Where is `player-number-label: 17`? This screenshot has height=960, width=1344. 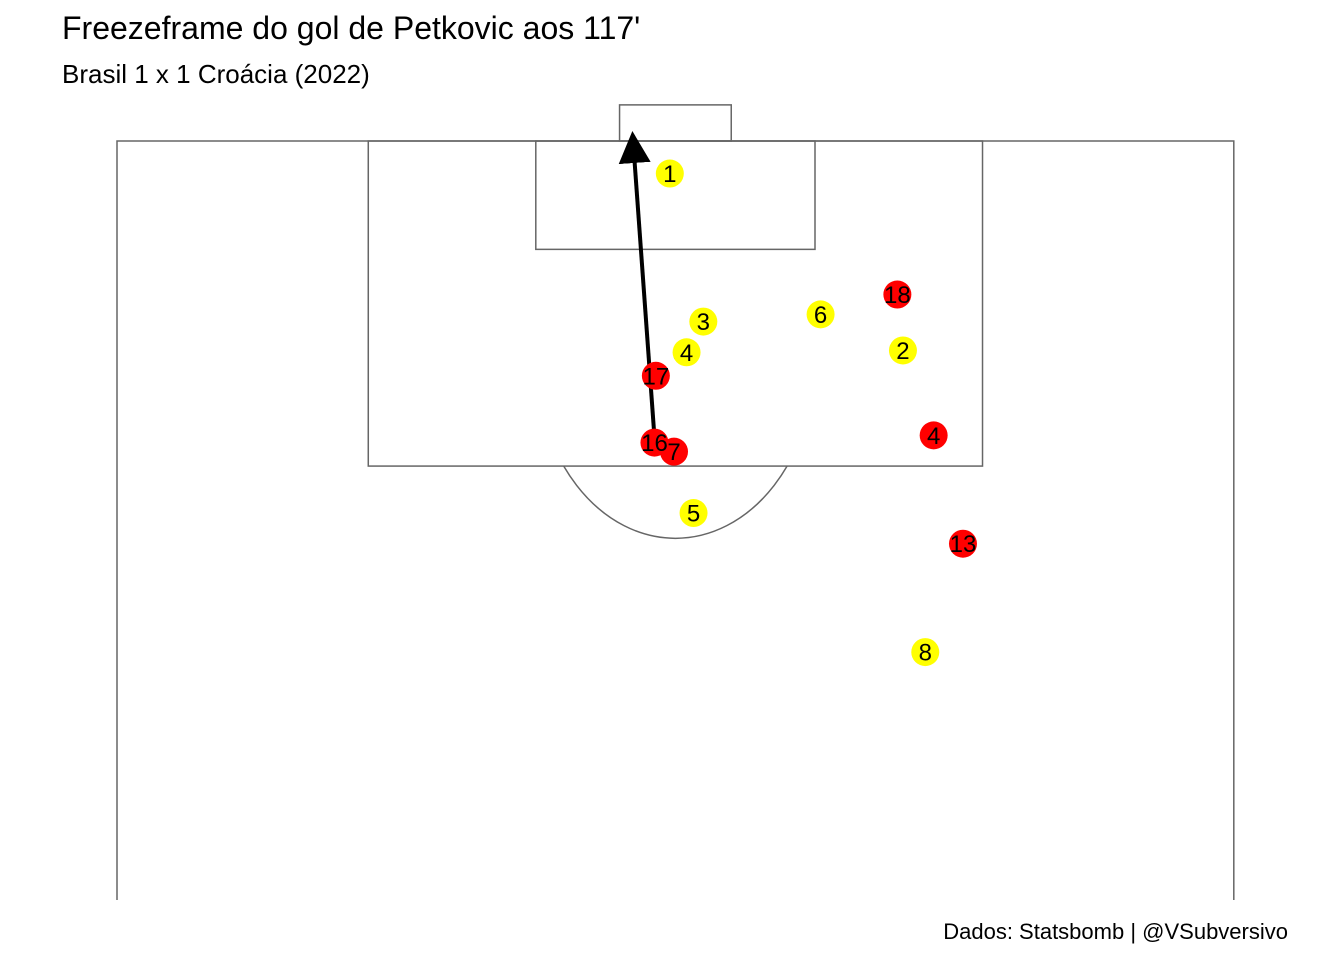
player-number-label: 17 is located at coordinates (656, 376).